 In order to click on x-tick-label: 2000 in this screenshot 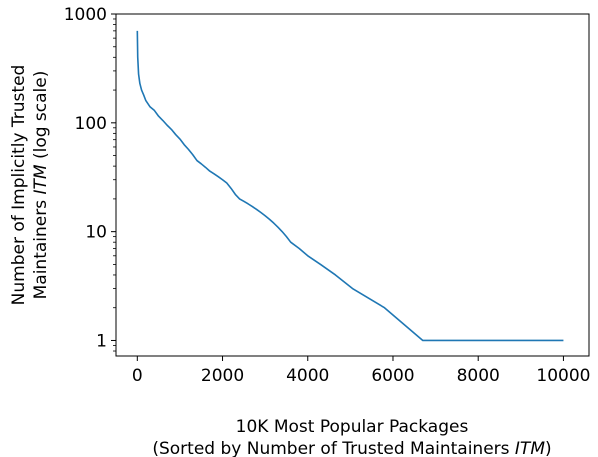, I will do `click(222, 376)`.